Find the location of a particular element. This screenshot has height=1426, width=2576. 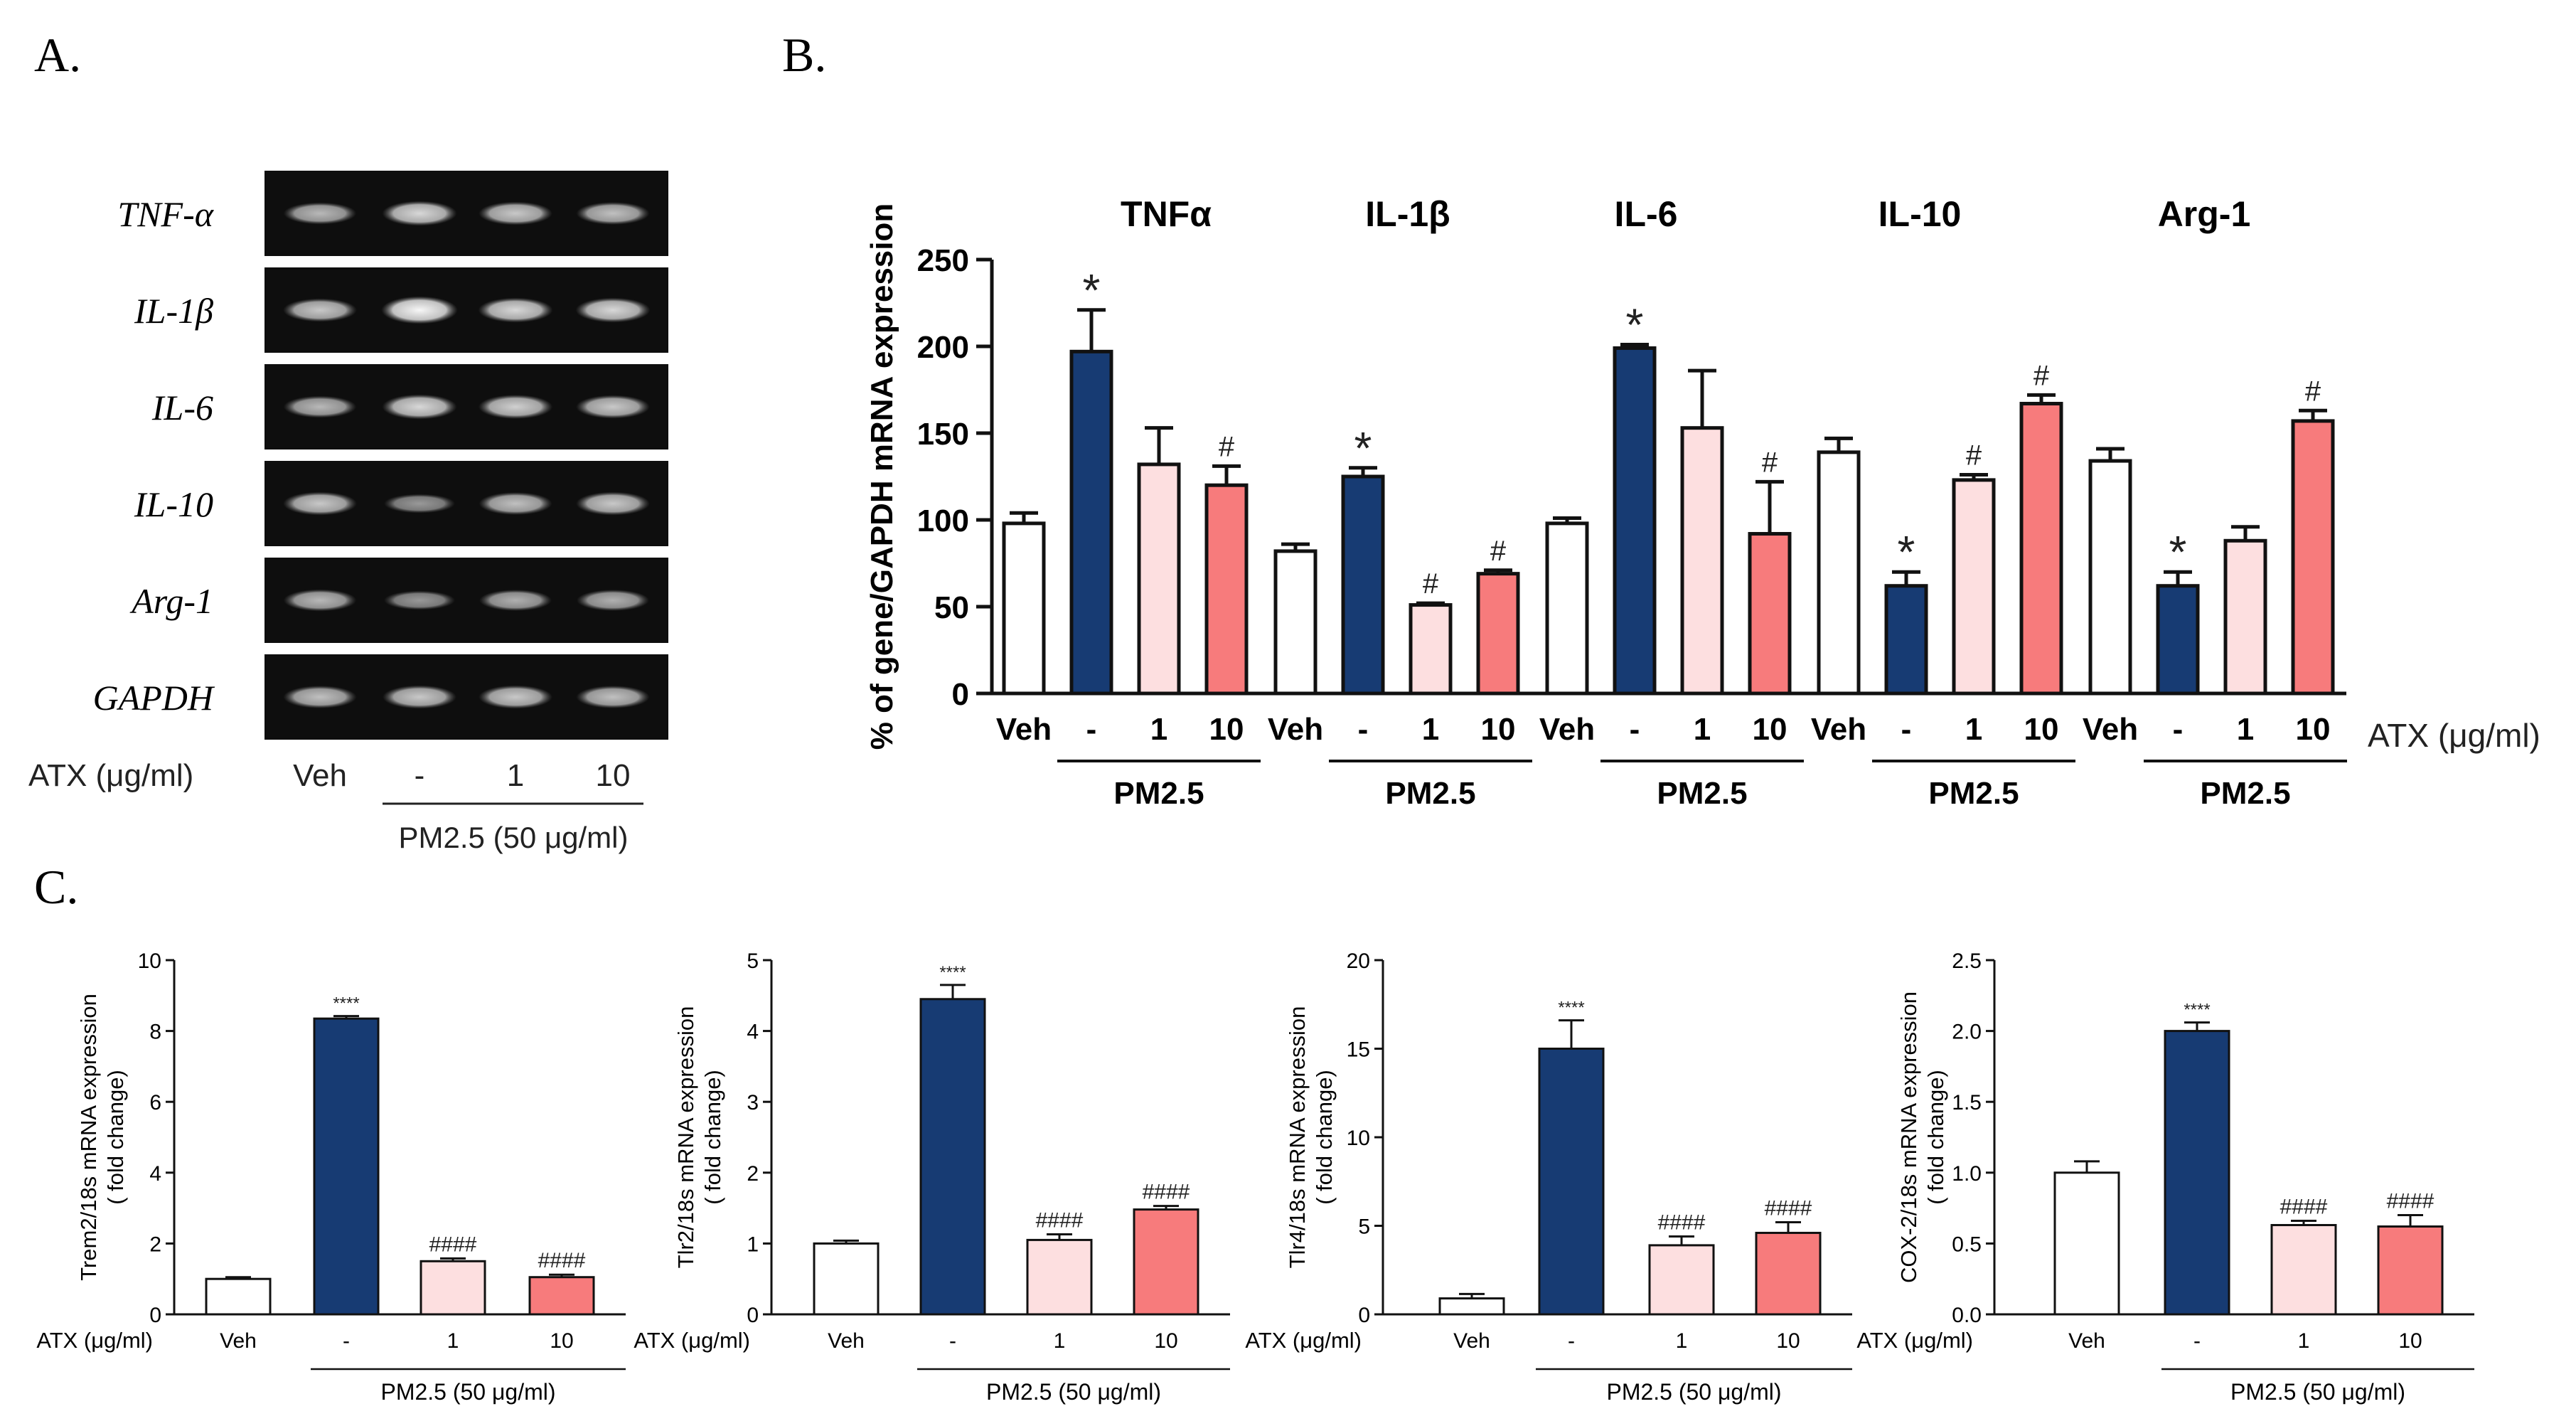

b-y-tick-label: 200 is located at coordinates (943, 347).